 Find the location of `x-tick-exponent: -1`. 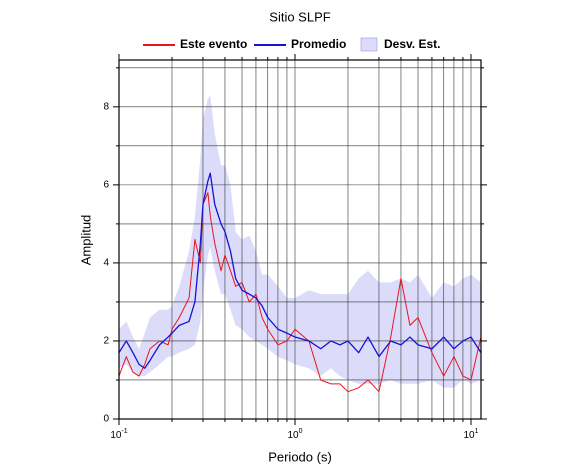

x-tick-exponent: -1 is located at coordinates (124, 431).